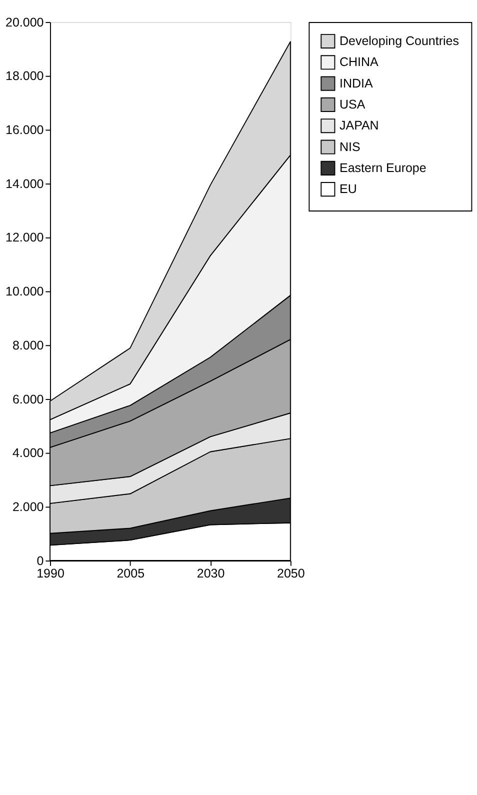 Image resolution: width=477 pixels, height=795 pixels. I want to click on y-tick-label: 0, so click(40, 561).